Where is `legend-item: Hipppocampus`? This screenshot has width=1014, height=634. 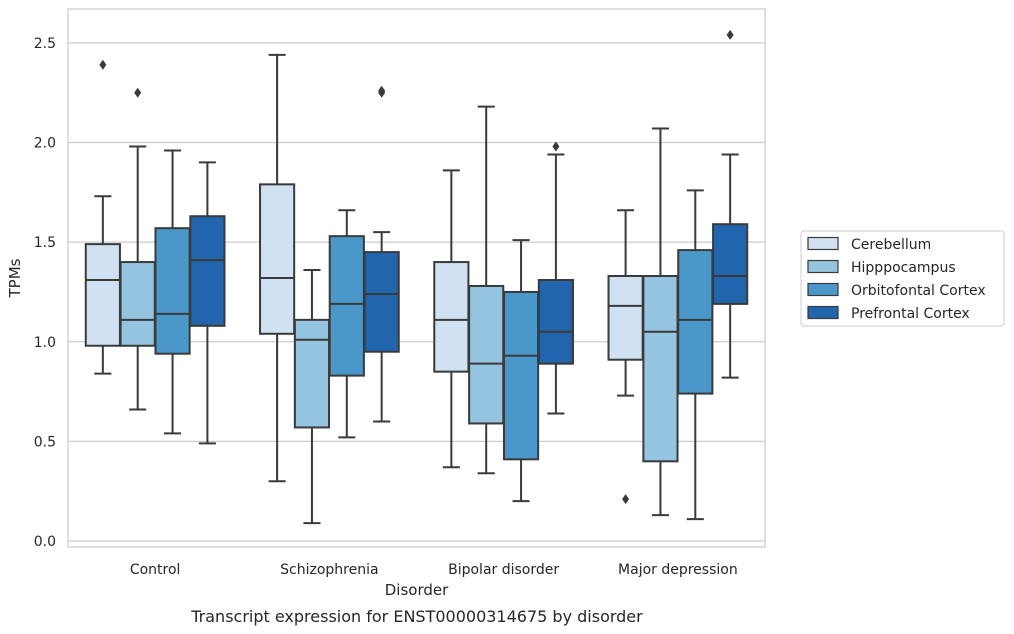
legend-item: Hipppocampus is located at coordinates (881, 267).